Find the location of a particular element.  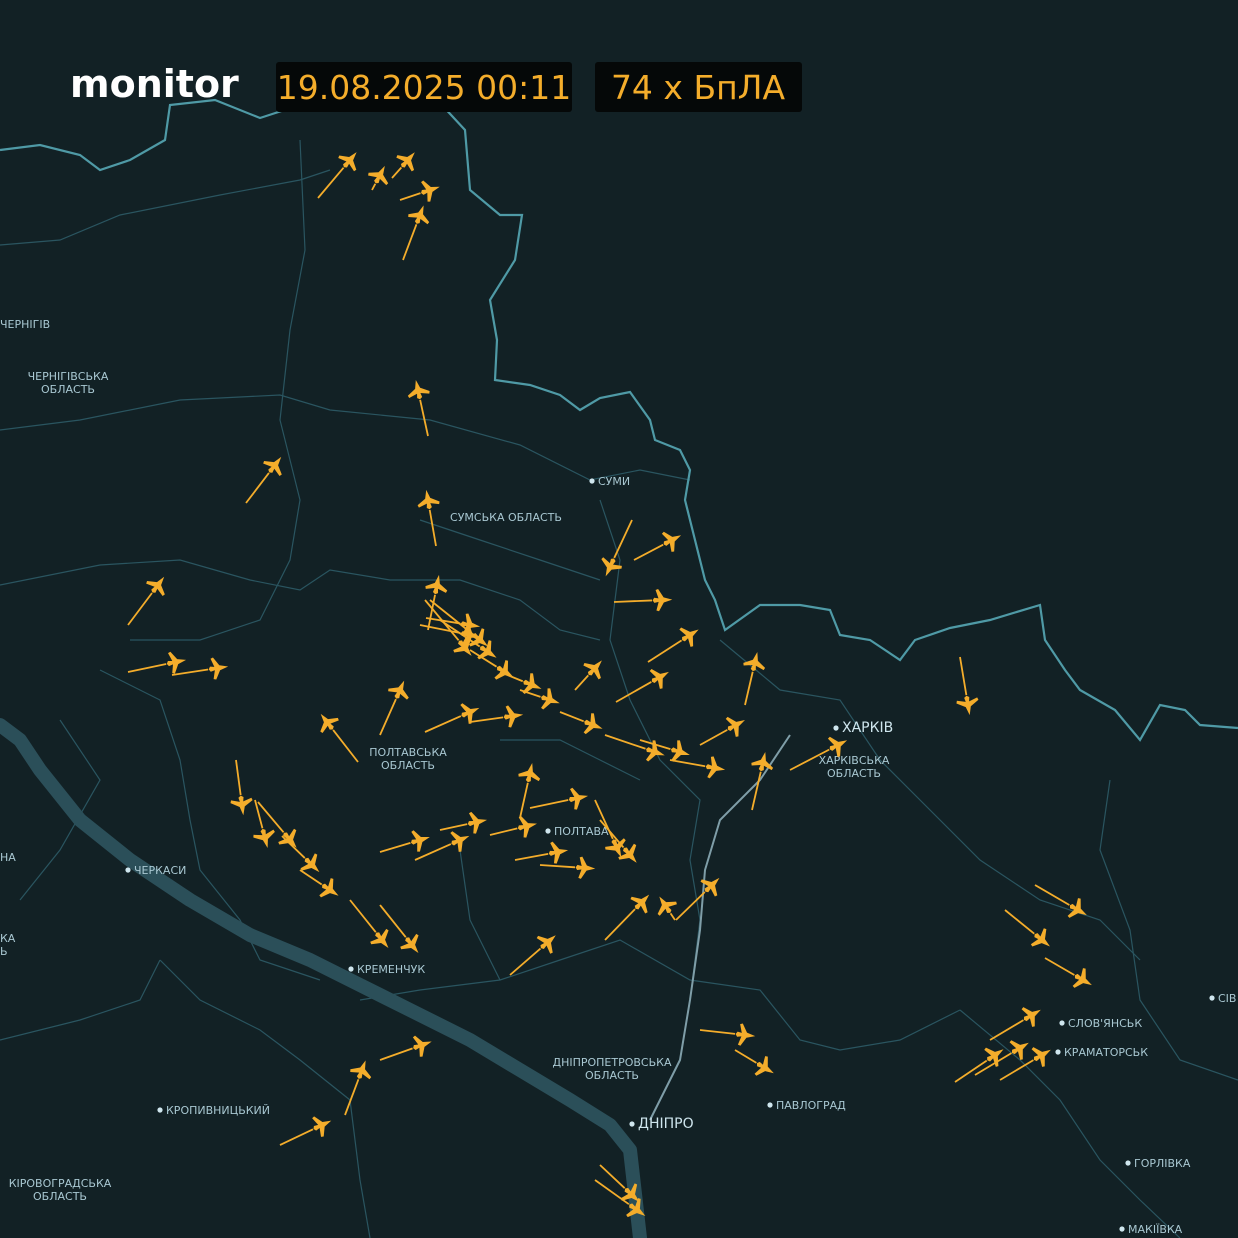

place-label: МАКІЇВКА is located at coordinates (1155, 1229).